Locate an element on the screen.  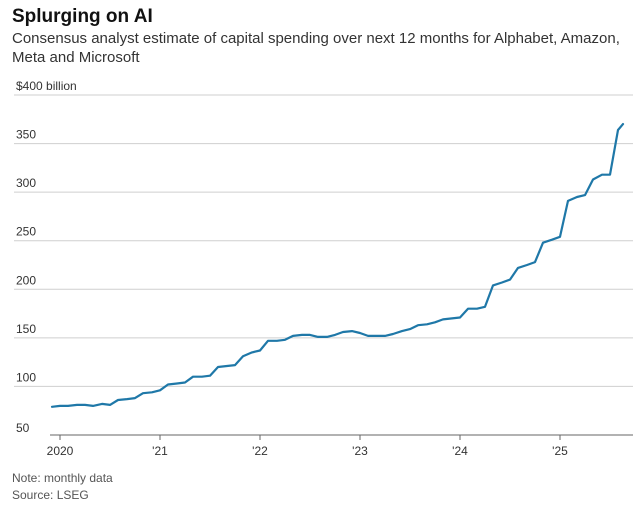
x-tick-label: '24 is located at coordinates (460, 451).